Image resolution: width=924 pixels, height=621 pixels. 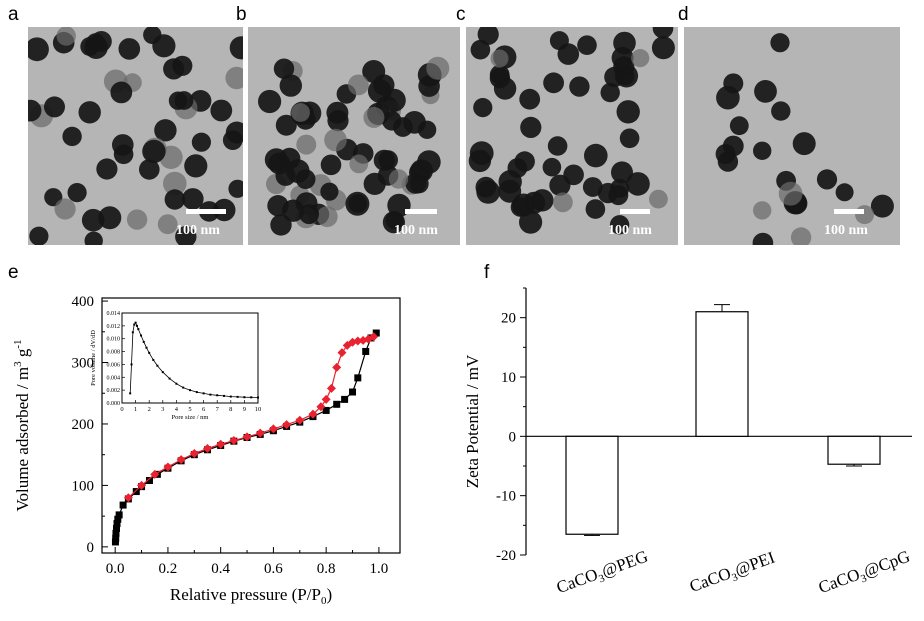 What do you see at coordinates (135, 136) in the screenshot?
I see `tem-image-a: 100 nm` at bounding box center [135, 136].